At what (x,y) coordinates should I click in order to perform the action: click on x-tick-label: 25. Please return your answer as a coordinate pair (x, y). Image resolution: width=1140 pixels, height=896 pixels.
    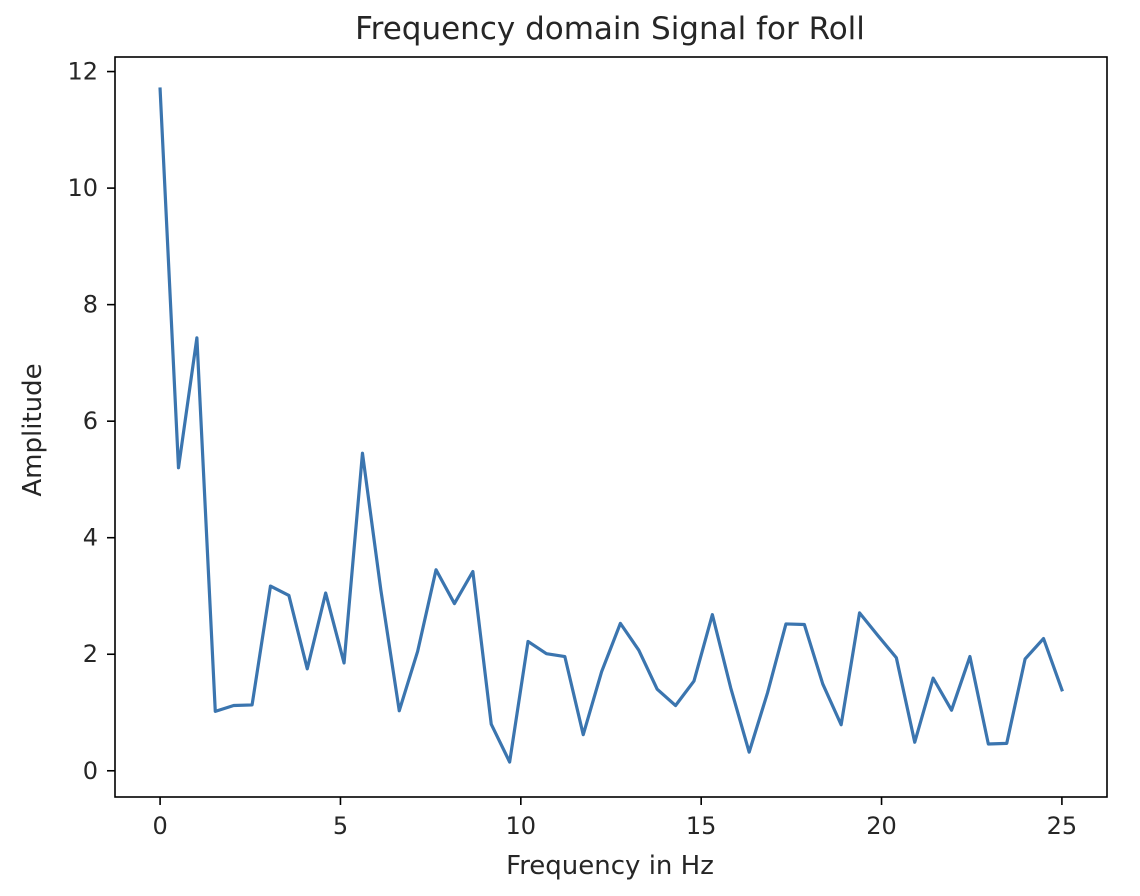
    Looking at the image, I should click on (1062, 826).